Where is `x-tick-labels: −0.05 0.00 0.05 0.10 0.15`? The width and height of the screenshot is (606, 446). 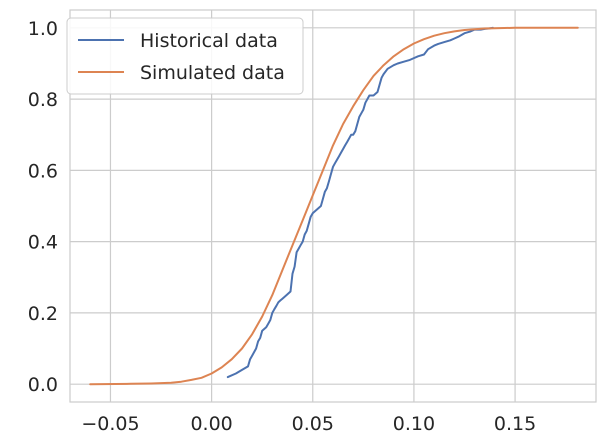 x-tick-labels: −0.05 0.00 0.05 0.10 0.15 is located at coordinates (308, 424).